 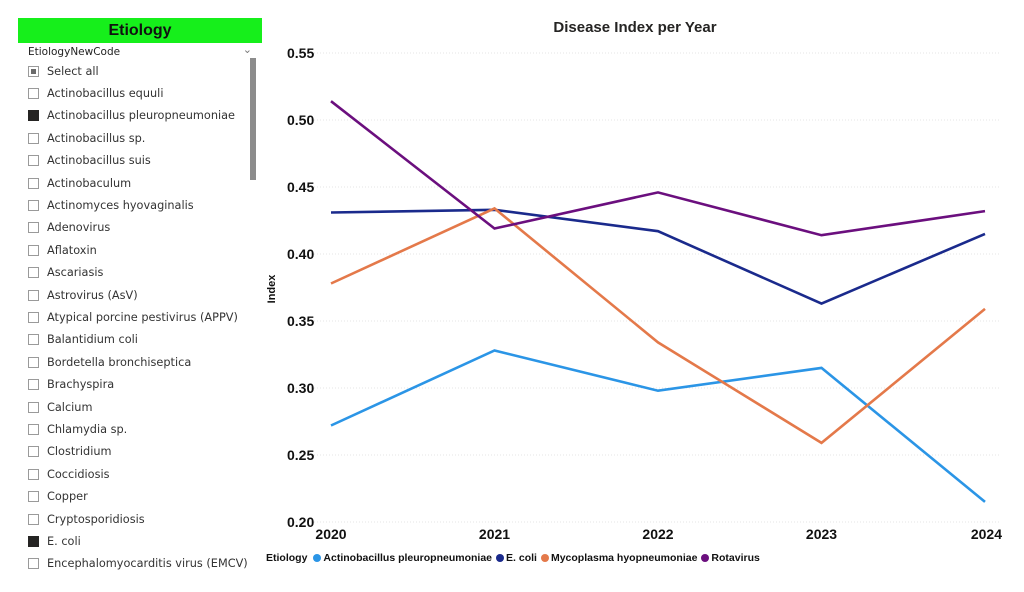 I want to click on x-tick-label: 2024, so click(x=986, y=534).